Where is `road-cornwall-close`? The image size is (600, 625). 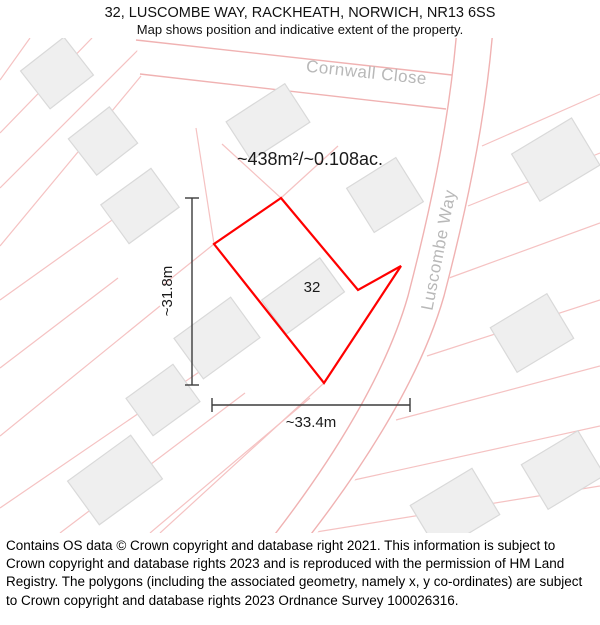 road-cornwall-close is located at coordinates (294, 74).